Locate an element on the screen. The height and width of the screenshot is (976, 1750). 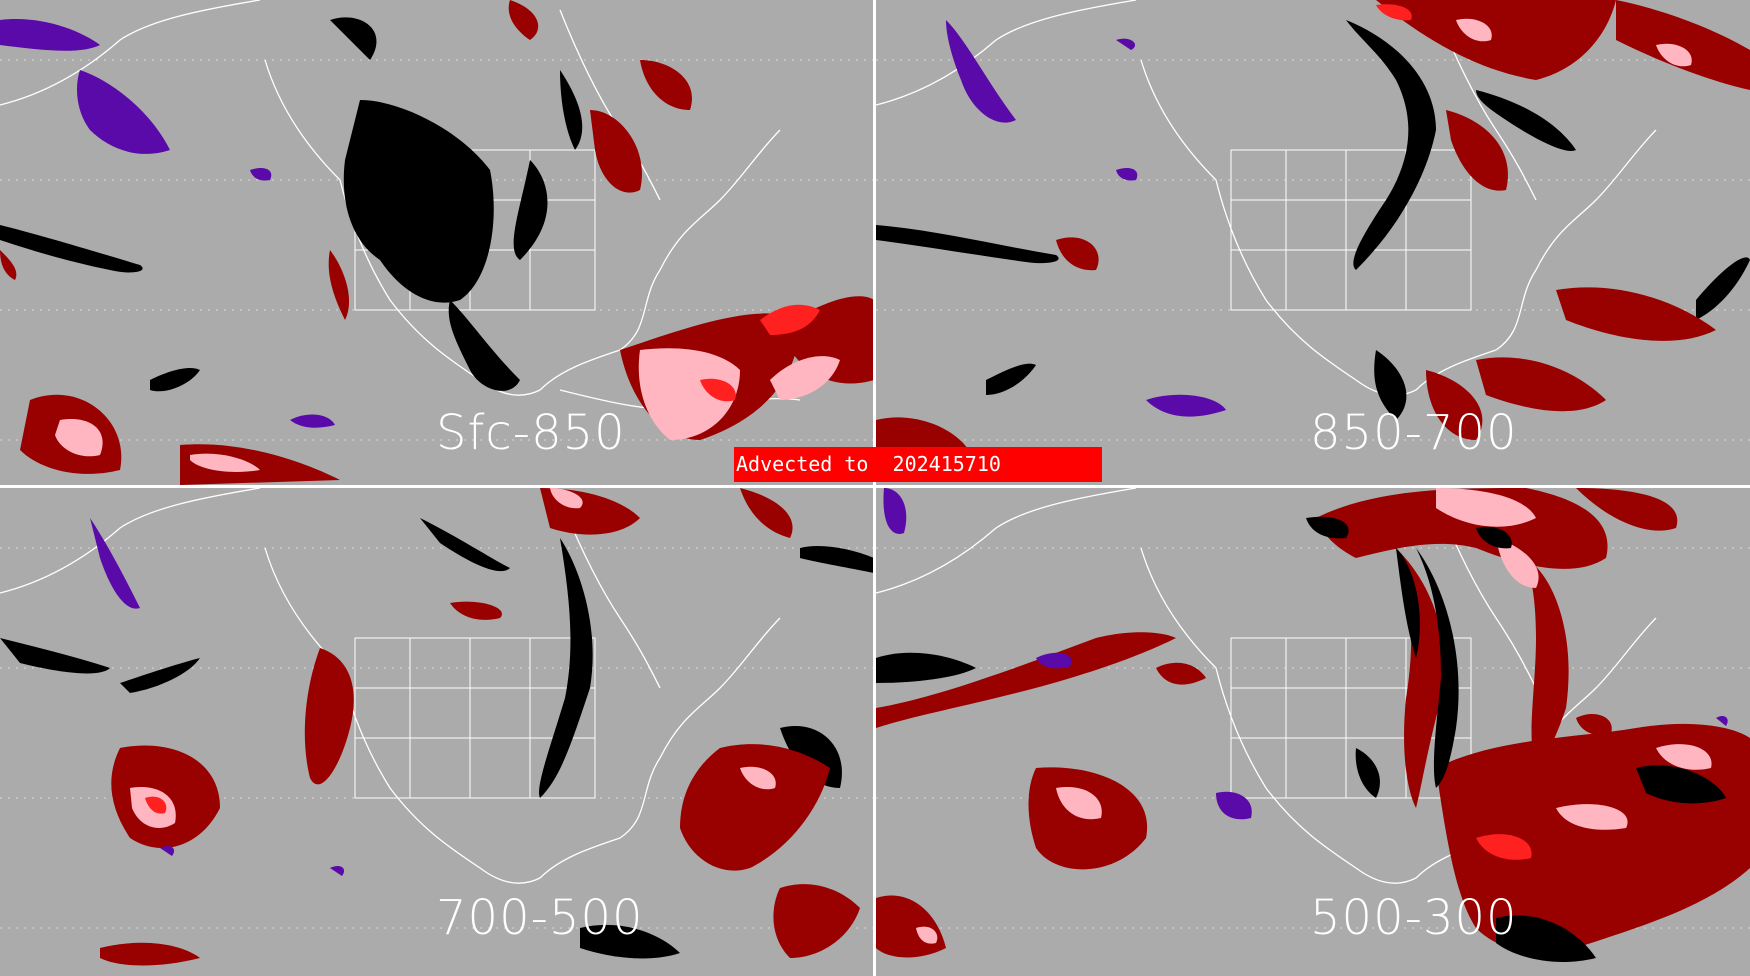
panel-divider-vertical is located at coordinates (874, 488).